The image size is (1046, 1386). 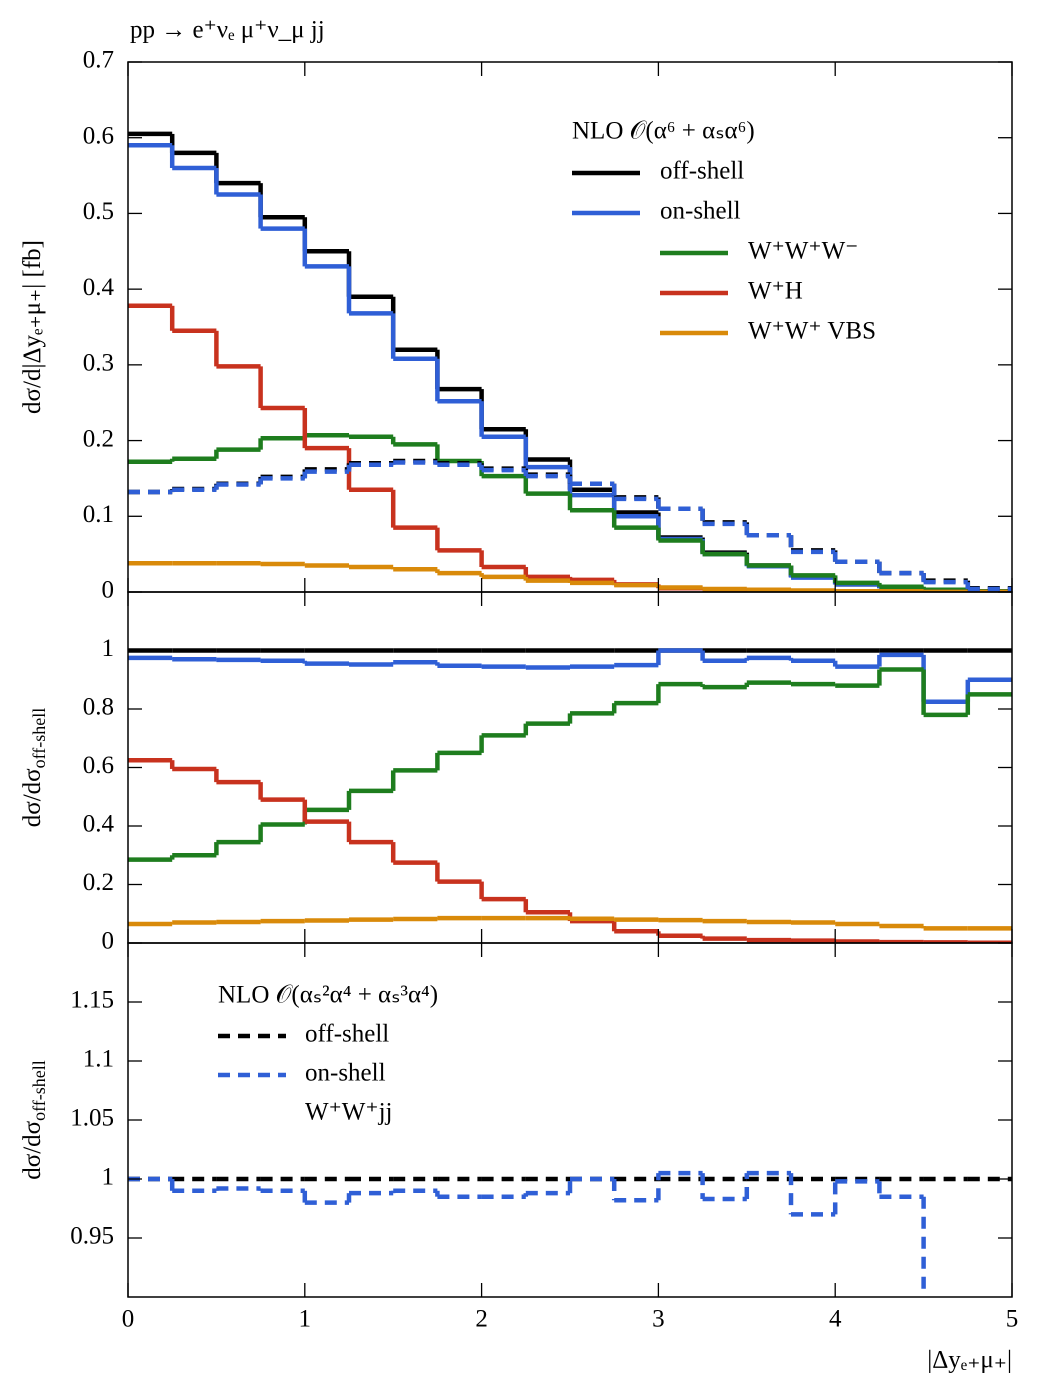 I want to click on x-tick-label: 1, so click(x=305, y=1319).